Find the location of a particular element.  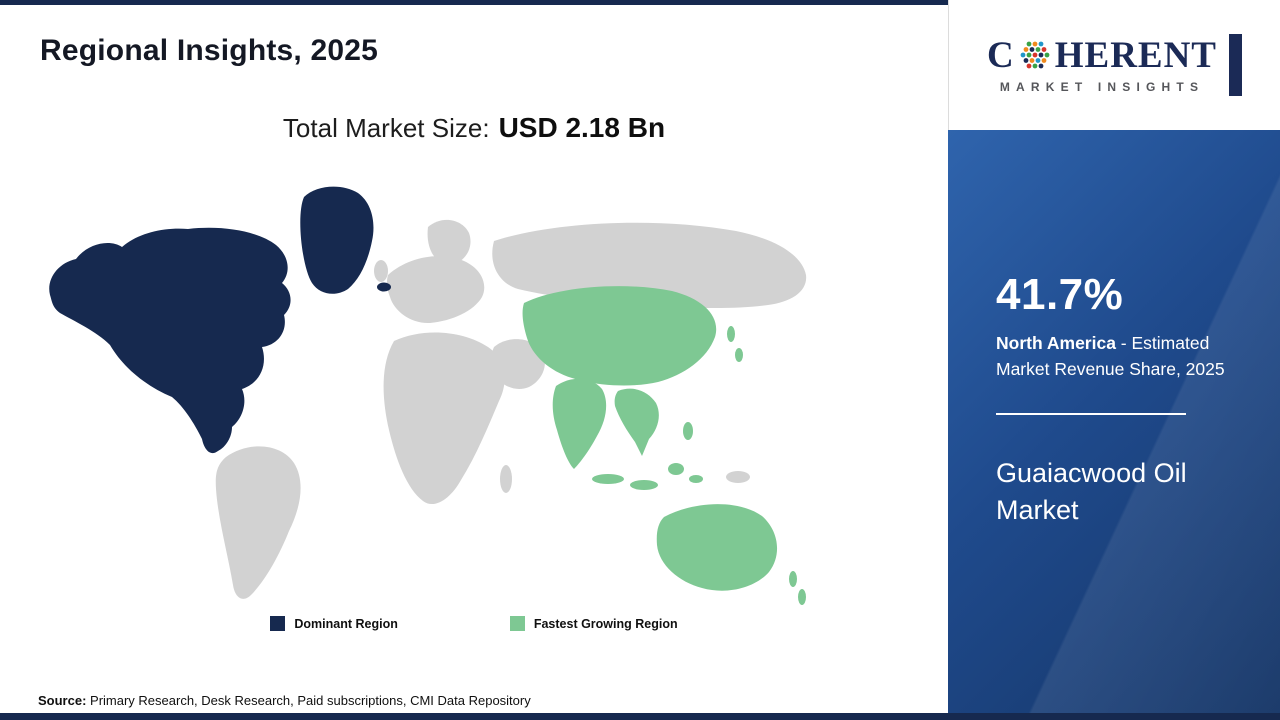

stat-region-name: North America is located at coordinates (1056, 343).